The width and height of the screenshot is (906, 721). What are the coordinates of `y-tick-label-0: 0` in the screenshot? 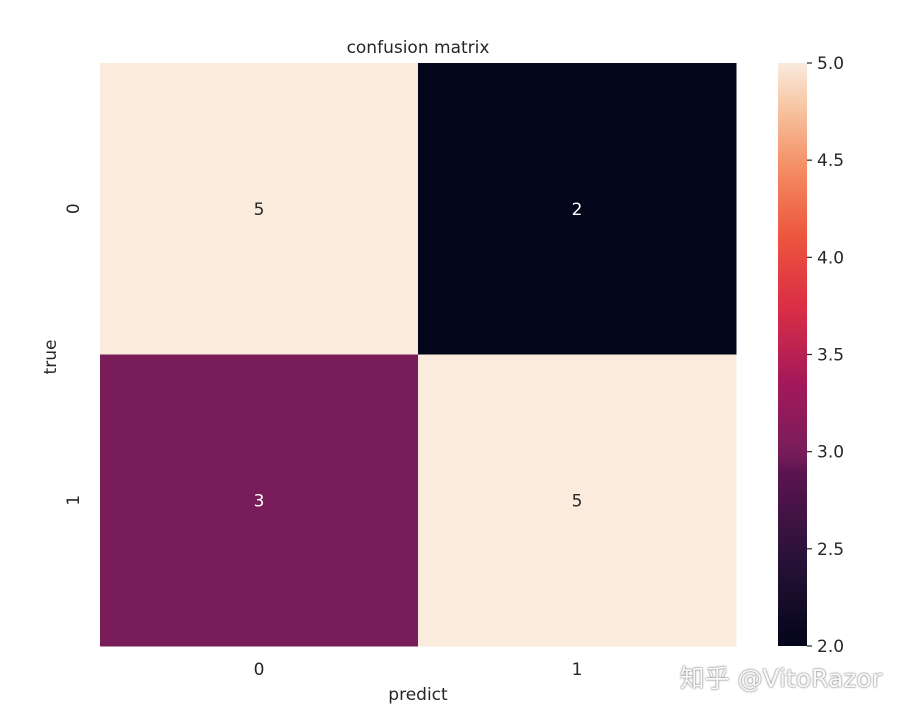 It's located at (74, 208).